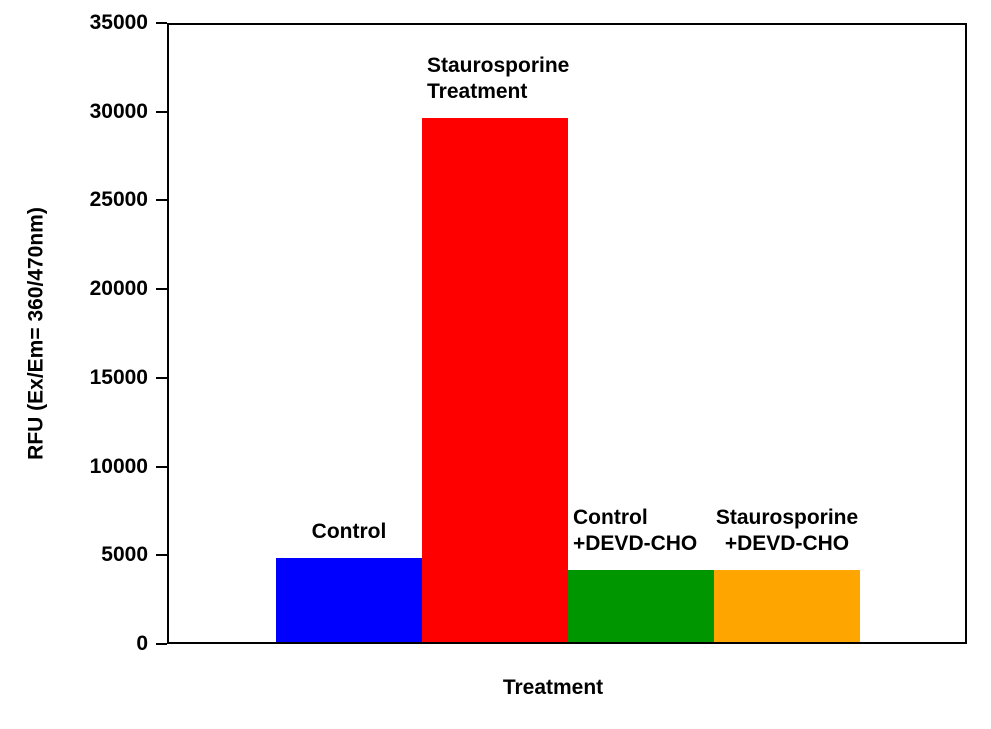 The height and width of the screenshot is (729, 991). What do you see at coordinates (349, 600) in the screenshot?
I see `bar-control` at bounding box center [349, 600].